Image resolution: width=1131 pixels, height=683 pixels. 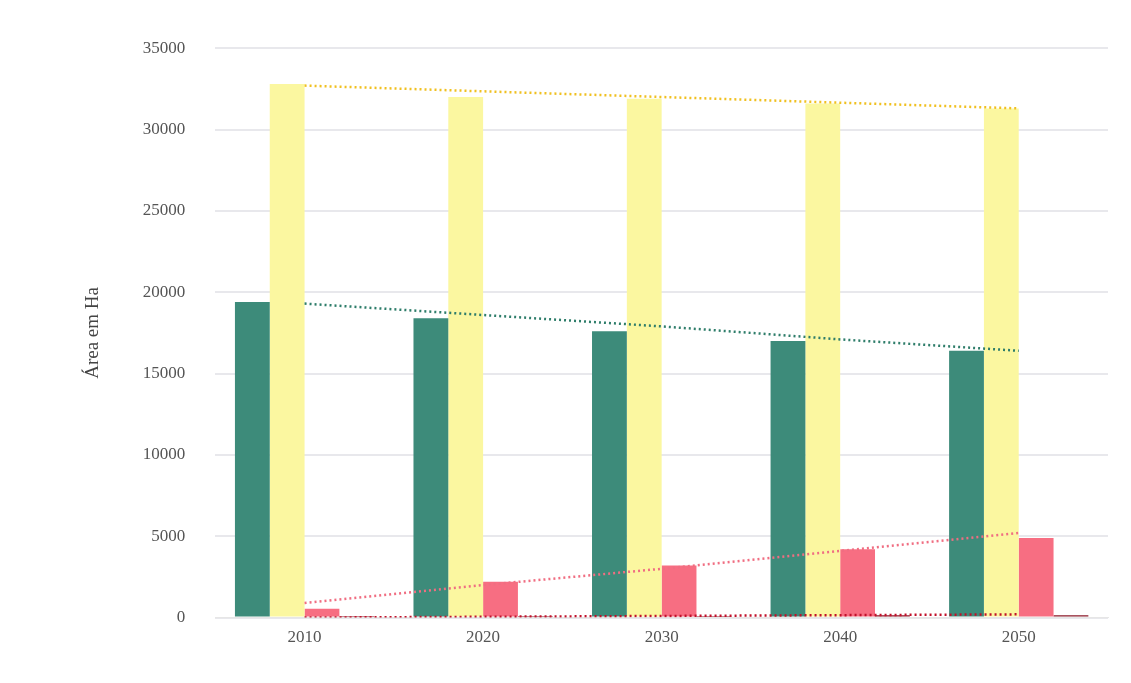 I want to click on line-series, so click(x=661, y=327).